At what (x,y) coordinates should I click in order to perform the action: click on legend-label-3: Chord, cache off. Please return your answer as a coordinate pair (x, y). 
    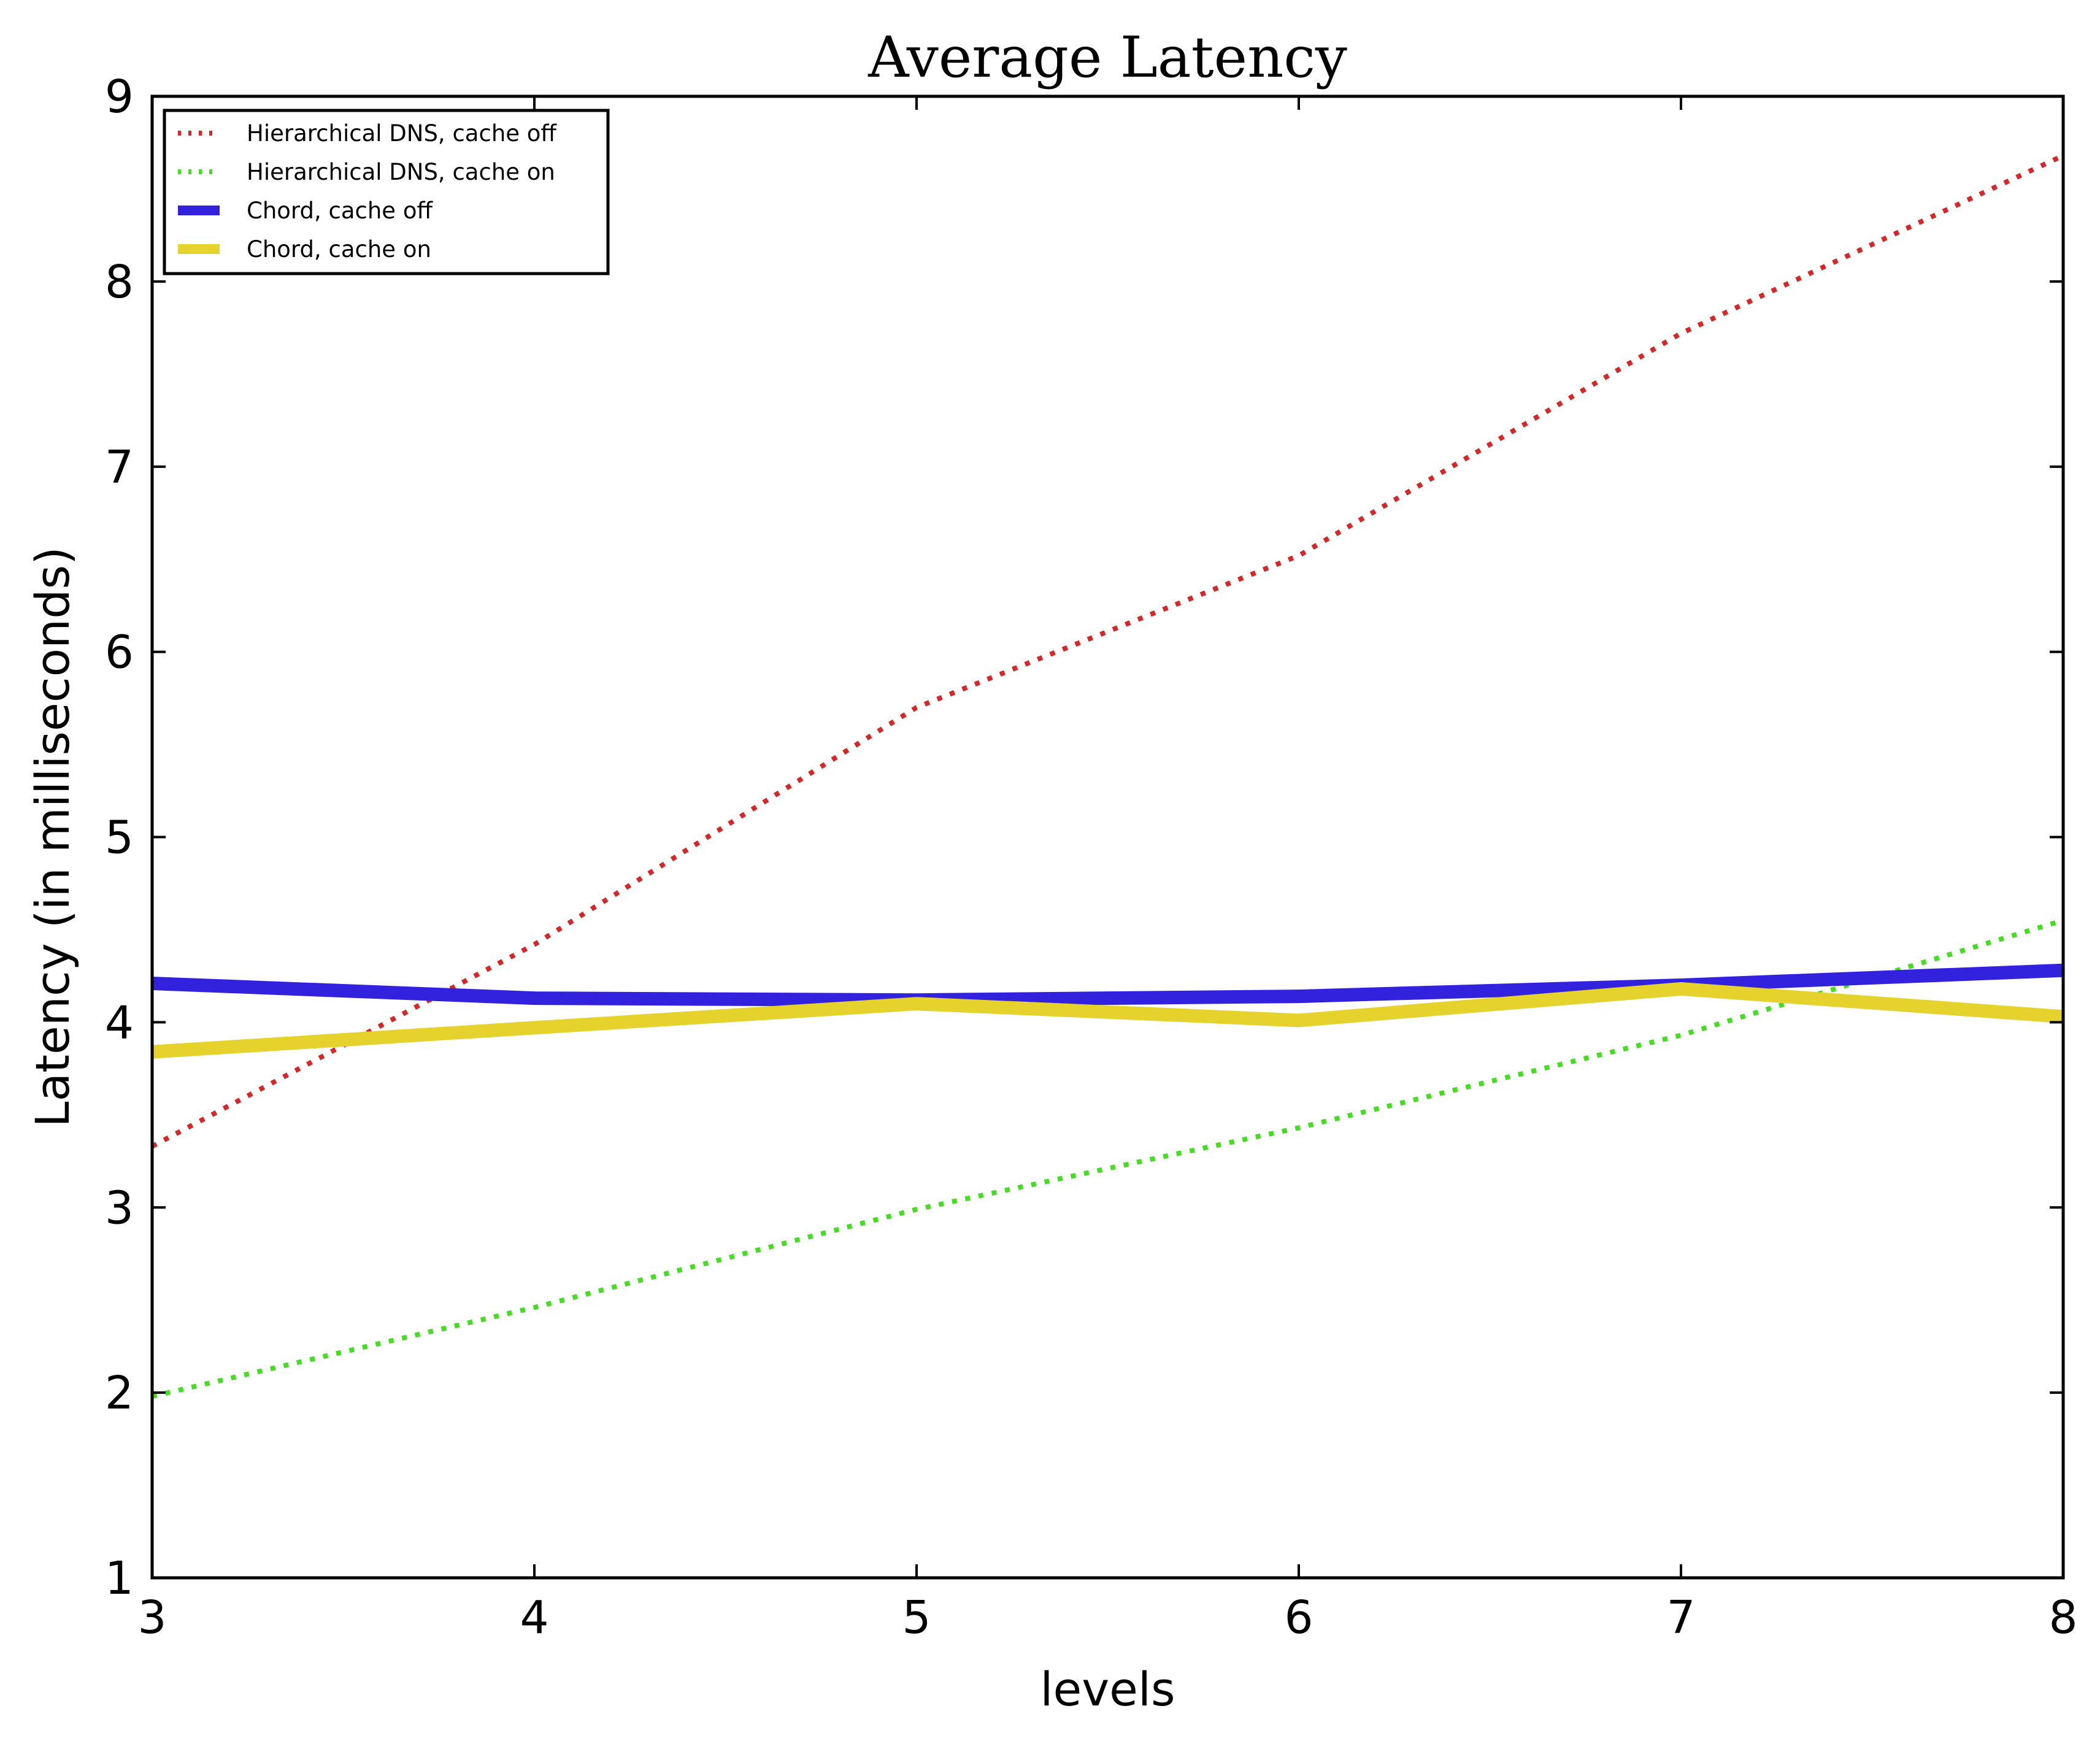
    Looking at the image, I should click on (340, 211).